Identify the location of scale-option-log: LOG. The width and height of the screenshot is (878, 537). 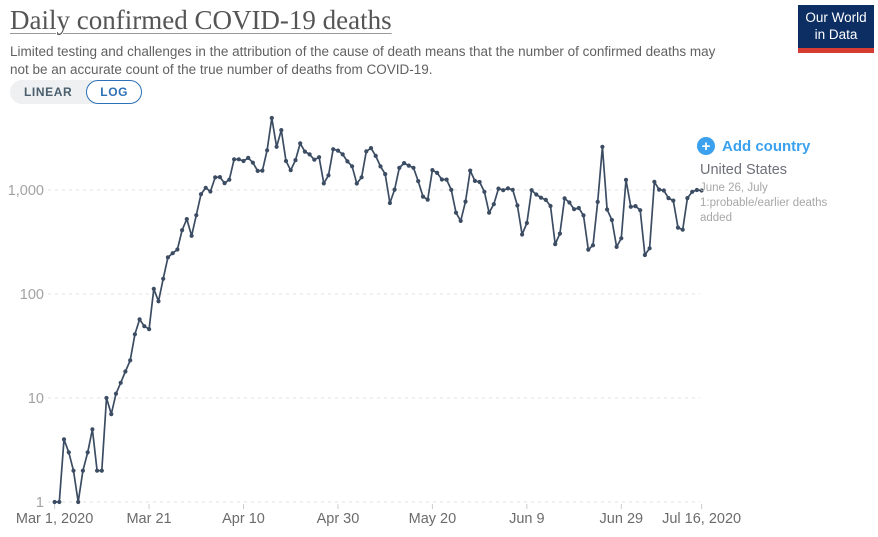
(114, 92).